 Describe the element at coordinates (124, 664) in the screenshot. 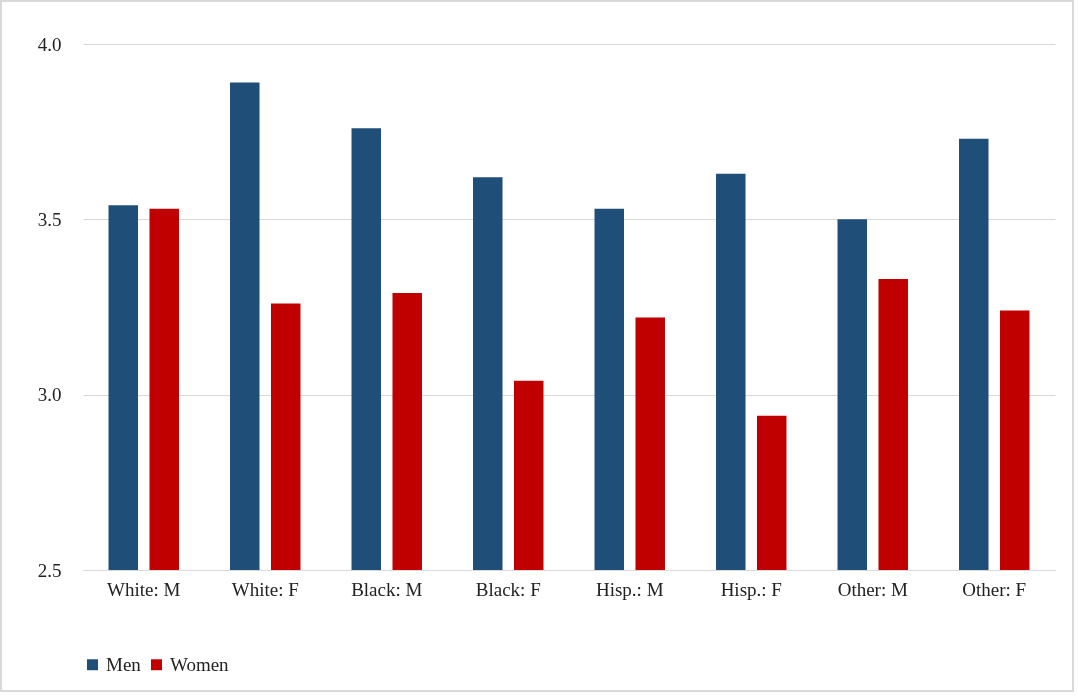

I see `legend-label: Men` at that location.